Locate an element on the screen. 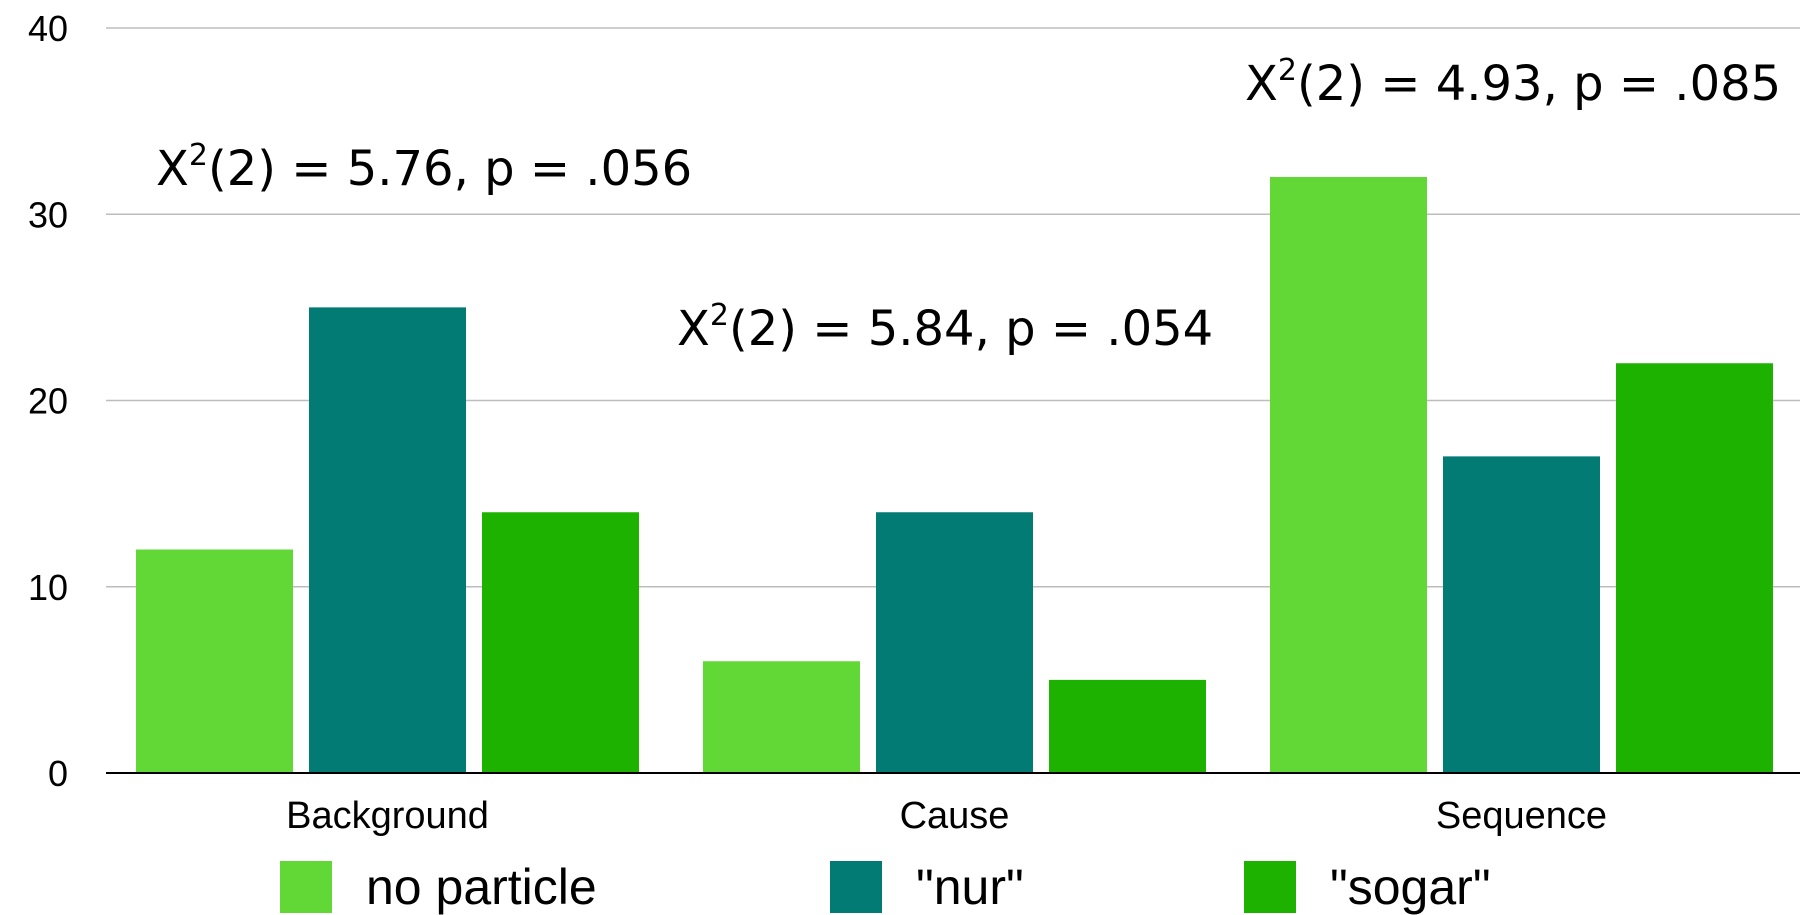 The height and width of the screenshot is (915, 1814). y-tick-label: 30 is located at coordinates (48, 214).